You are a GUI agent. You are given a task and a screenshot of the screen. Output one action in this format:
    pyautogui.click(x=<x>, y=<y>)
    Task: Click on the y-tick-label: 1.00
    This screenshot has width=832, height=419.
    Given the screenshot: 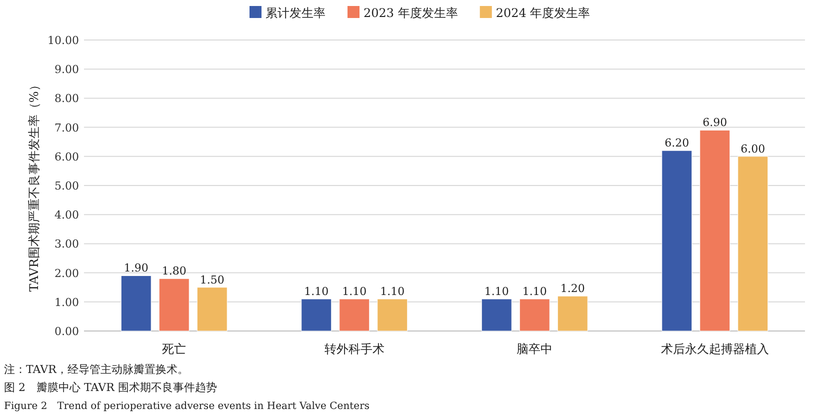 What is the action you would take?
    pyautogui.click(x=66, y=302)
    